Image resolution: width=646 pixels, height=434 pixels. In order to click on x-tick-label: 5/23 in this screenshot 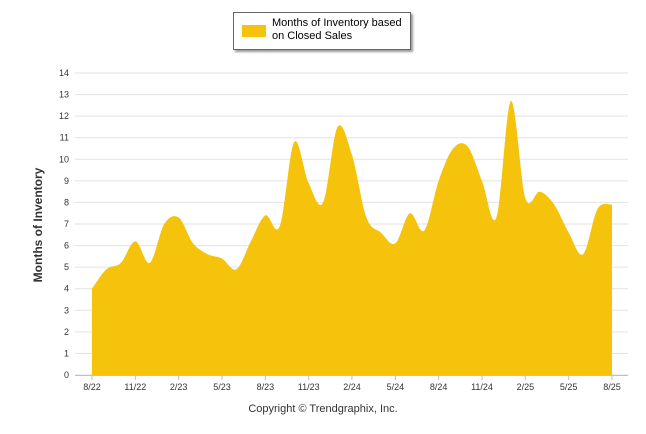, I will do `click(222, 387)`.